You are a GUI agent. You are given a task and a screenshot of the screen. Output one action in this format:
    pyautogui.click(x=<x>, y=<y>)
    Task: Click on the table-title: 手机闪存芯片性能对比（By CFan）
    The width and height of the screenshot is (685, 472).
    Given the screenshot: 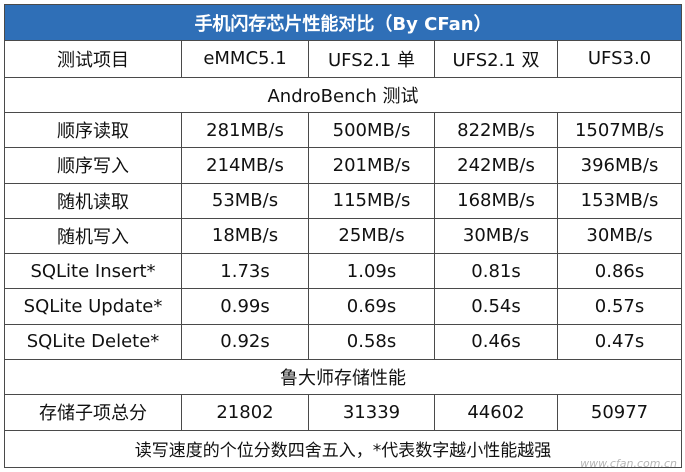 What is the action you would take?
    pyautogui.click(x=343, y=22)
    